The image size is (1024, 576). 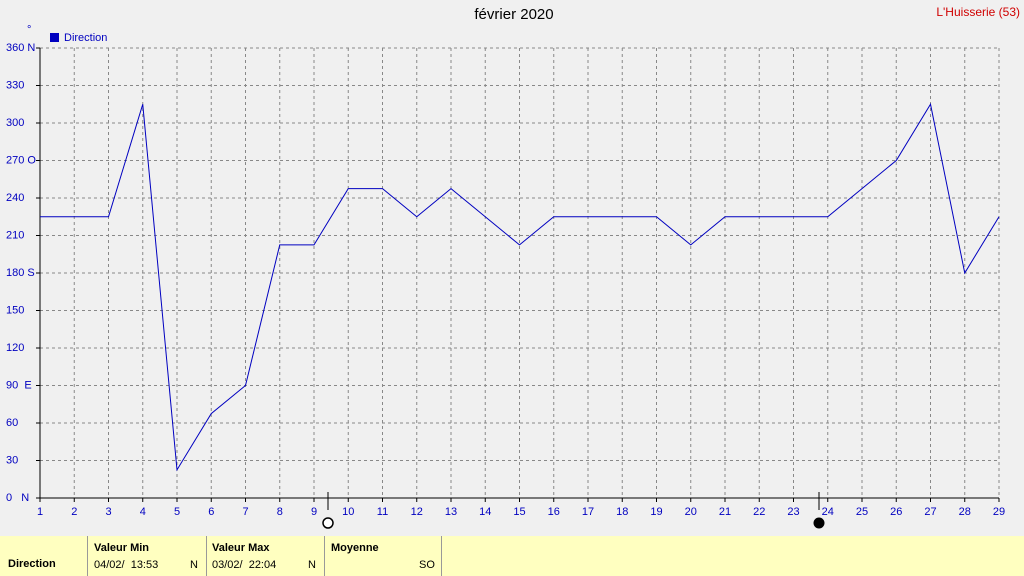 I want to click on legend-swatch, so click(x=54, y=37).